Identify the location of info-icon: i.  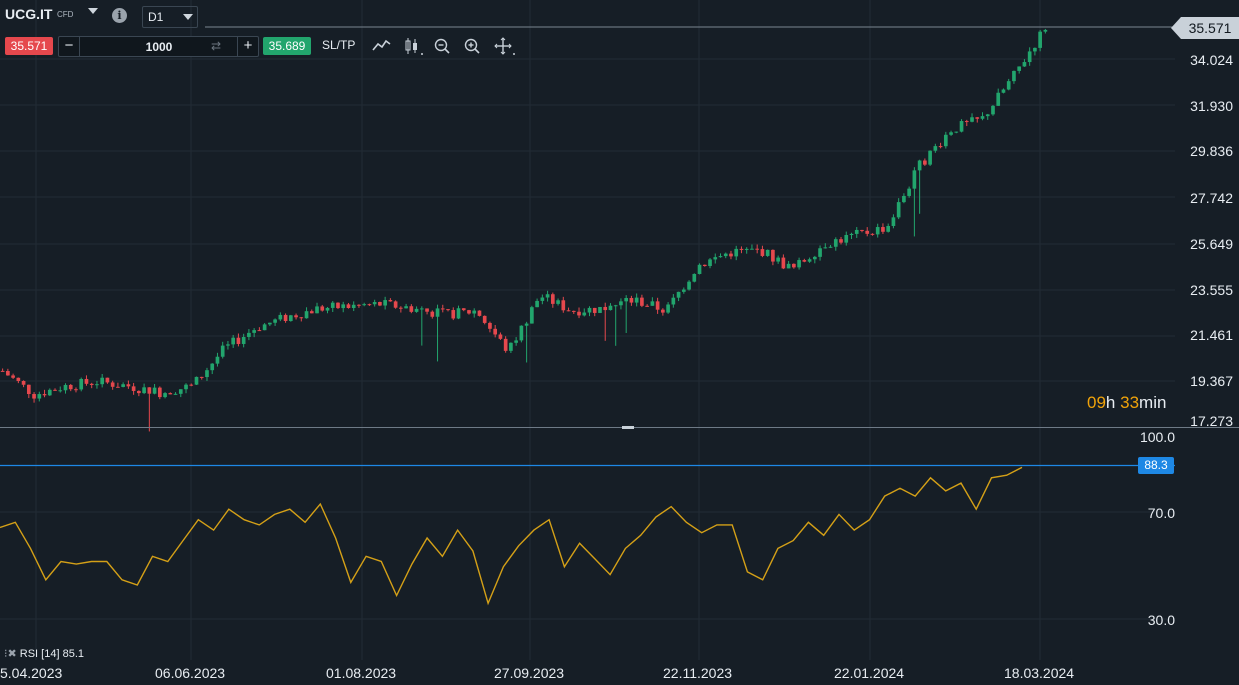
(119, 15).